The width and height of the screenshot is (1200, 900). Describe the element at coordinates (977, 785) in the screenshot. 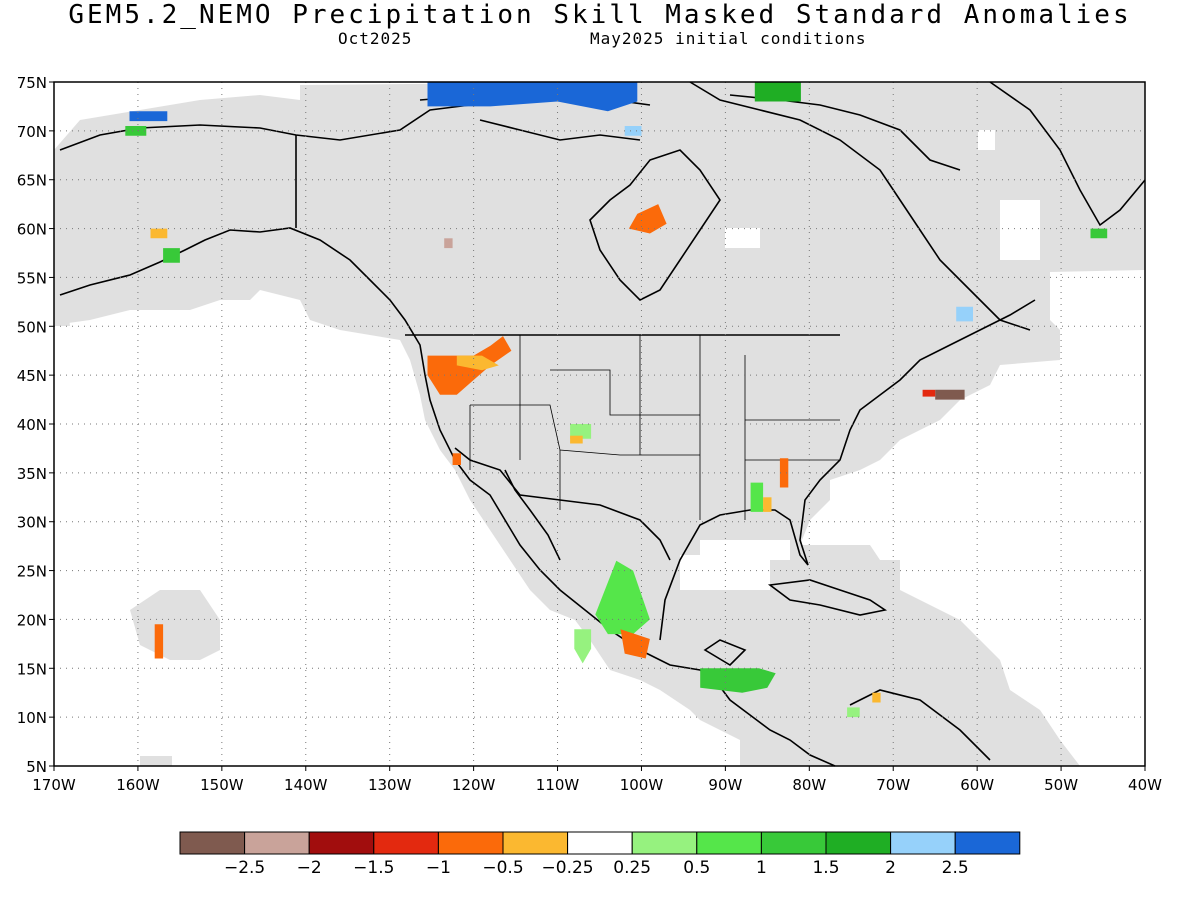

I see `lon-tick-label: 60W` at that location.